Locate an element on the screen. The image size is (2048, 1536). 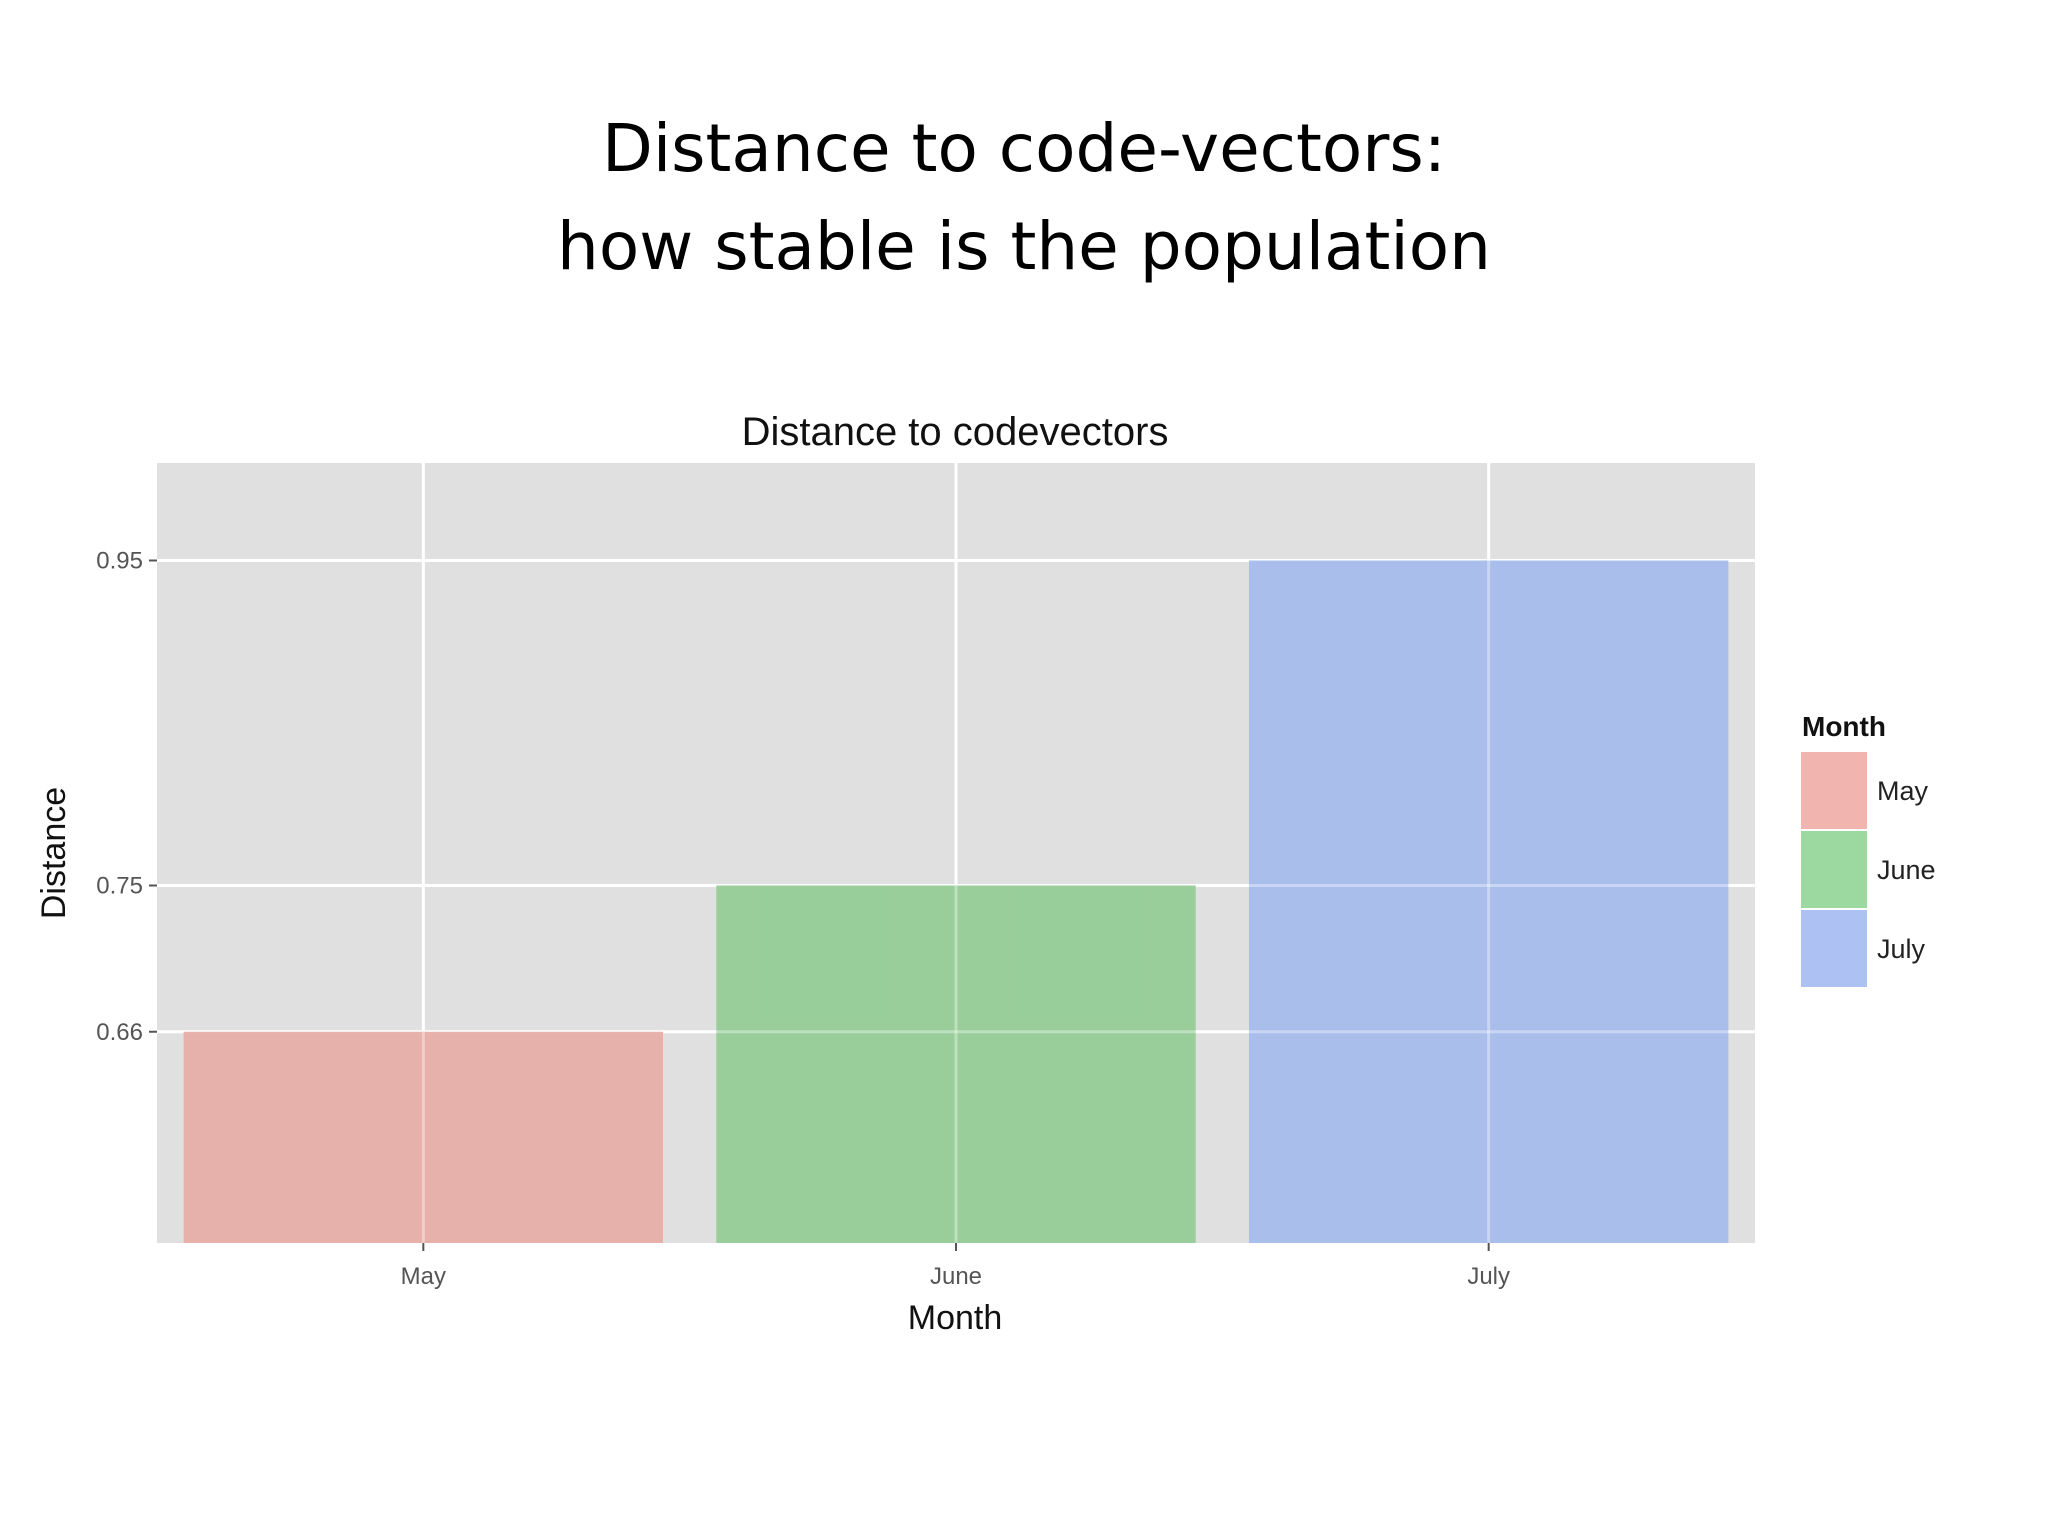
y-tick-label: 0.75 is located at coordinates (119, 886).